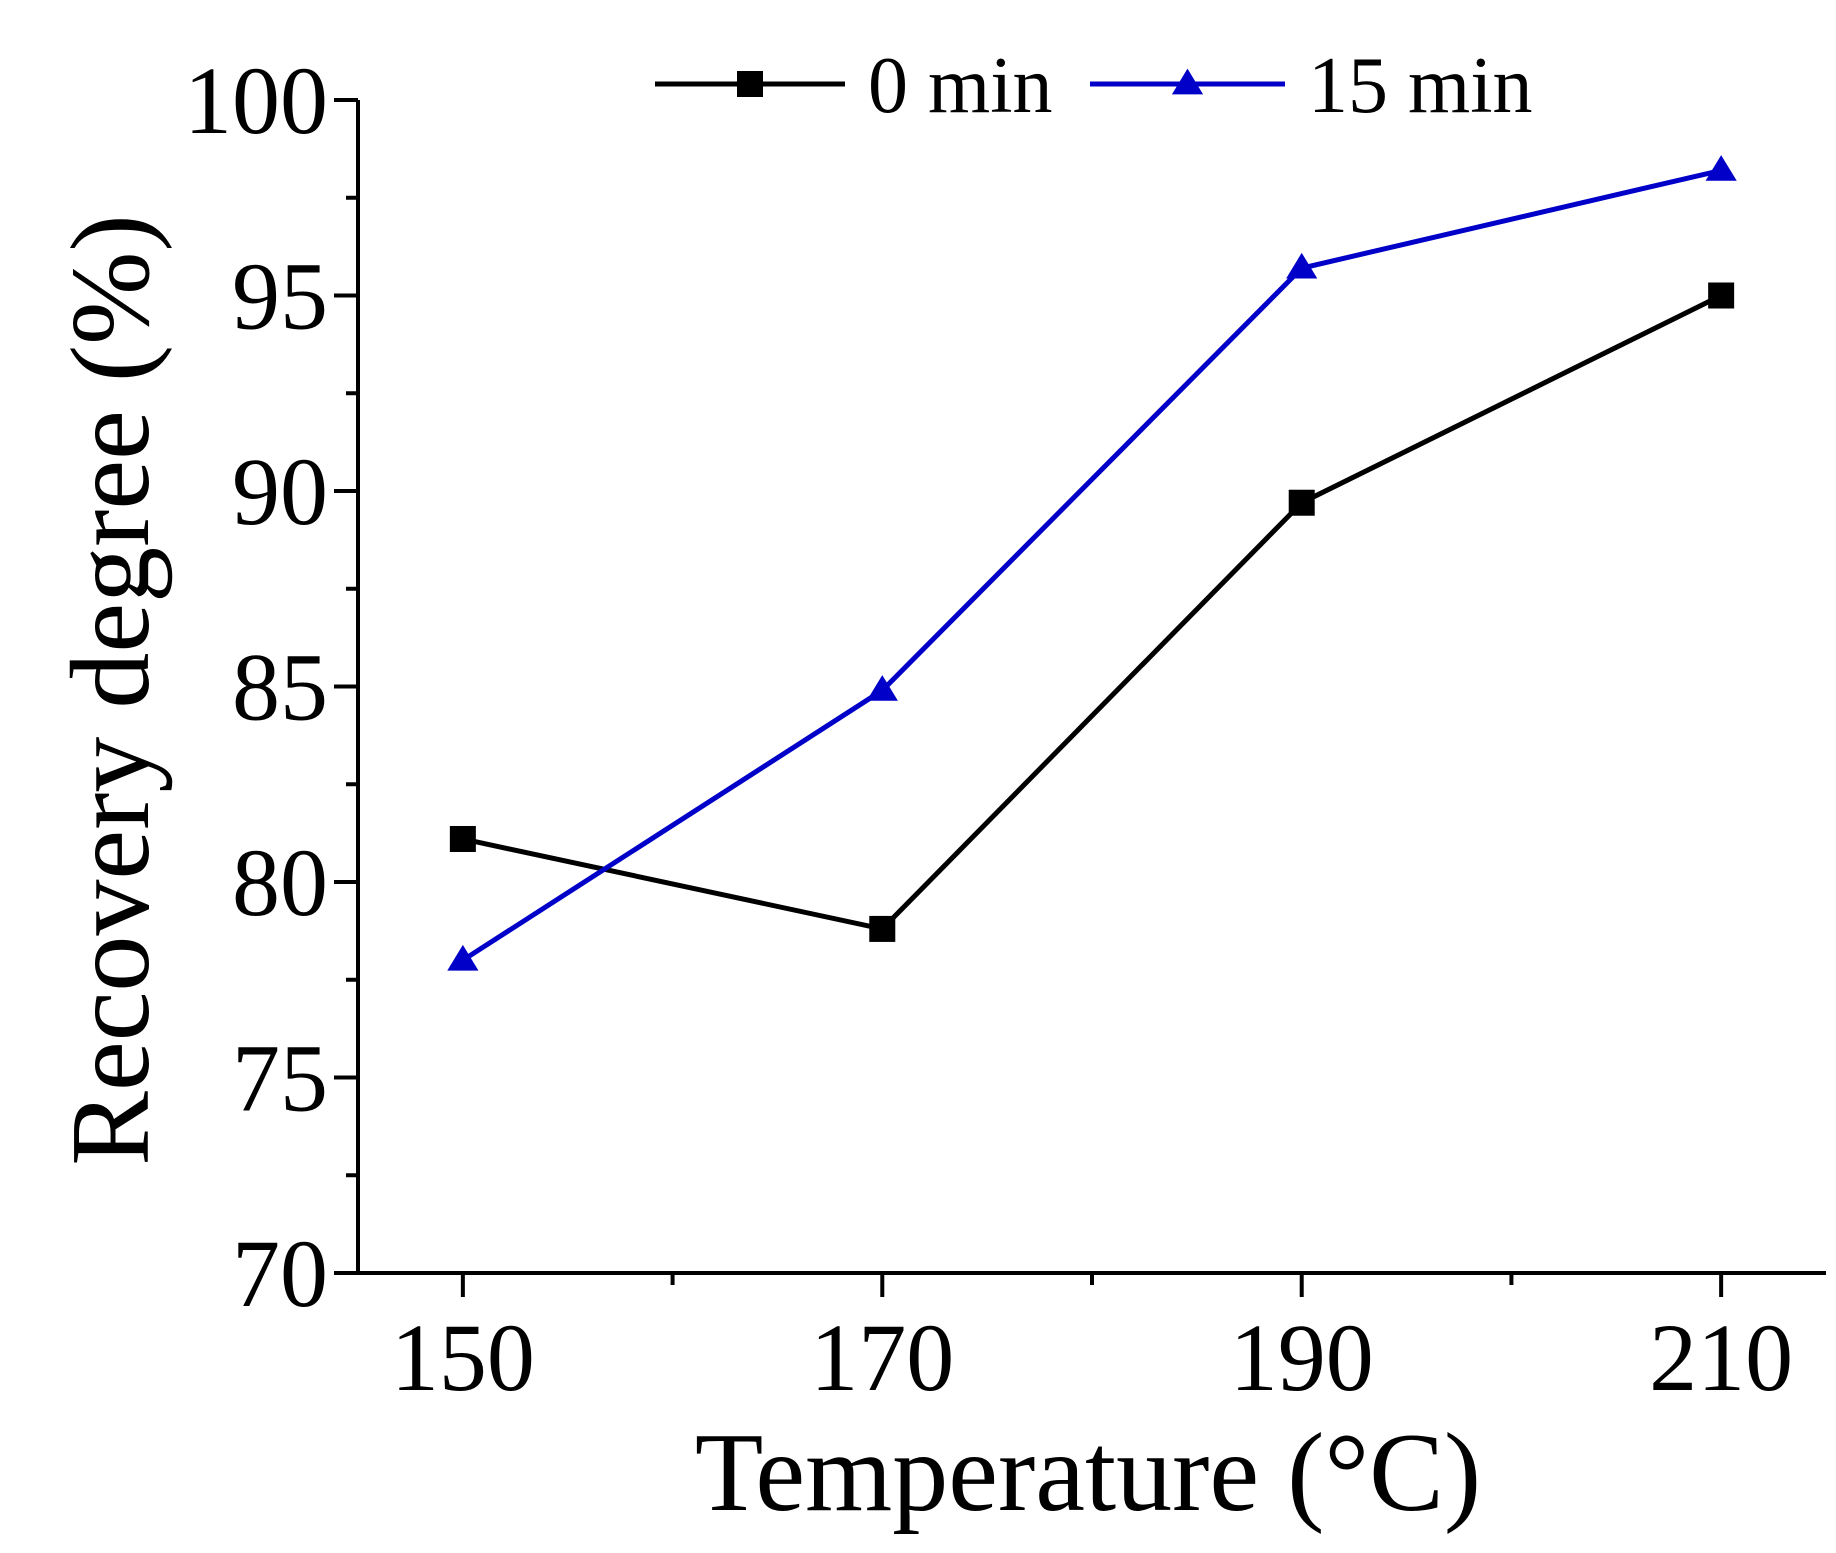  What do you see at coordinates (280, 882) in the screenshot?
I see `y-tick-label: 80` at bounding box center [280, 882].